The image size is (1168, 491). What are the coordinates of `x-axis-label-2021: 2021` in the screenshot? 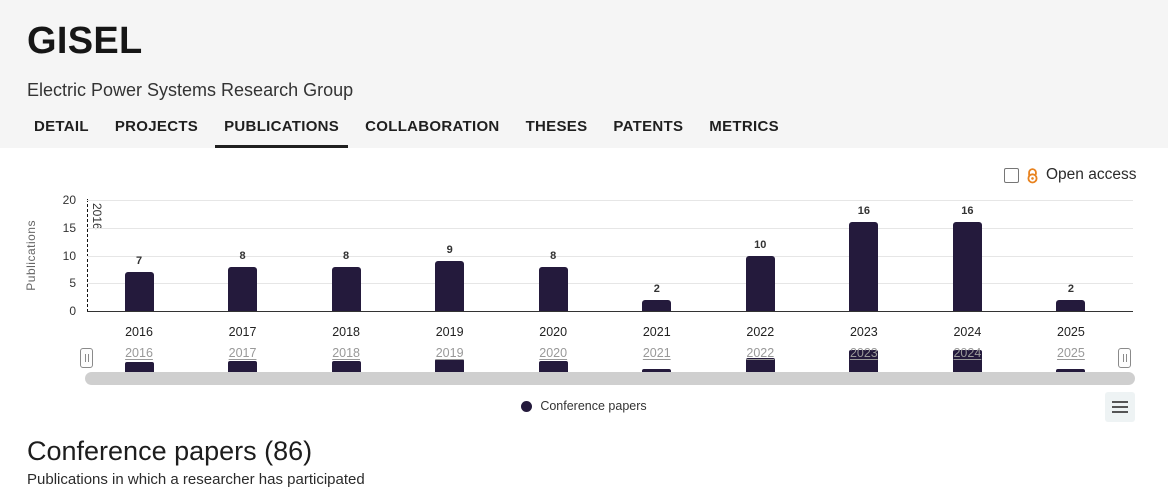 It's located at (656, 332).